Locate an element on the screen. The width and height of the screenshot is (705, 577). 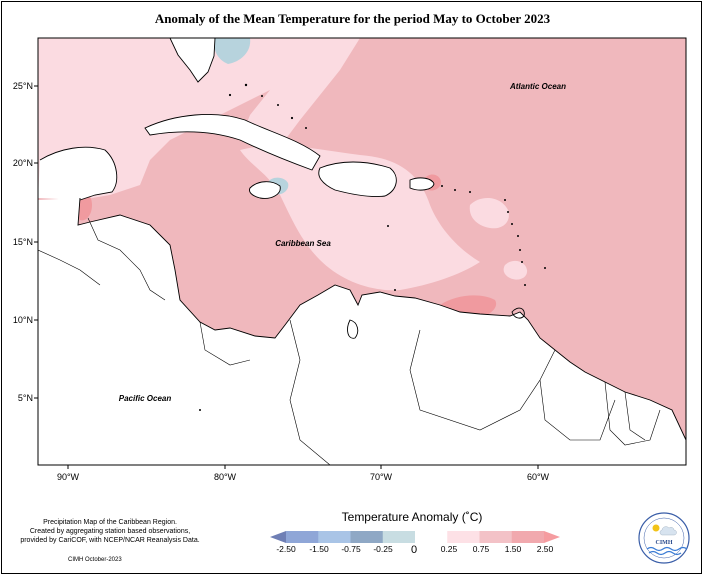
anomaly-band-025-075-leewards is located at coordinates (489, 213).